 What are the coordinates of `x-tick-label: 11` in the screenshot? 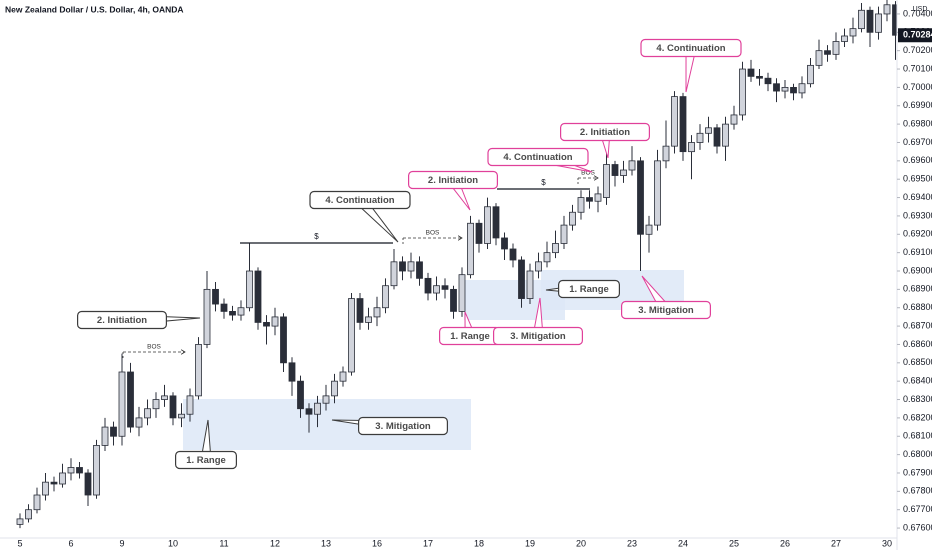 It's located at (223, 543).